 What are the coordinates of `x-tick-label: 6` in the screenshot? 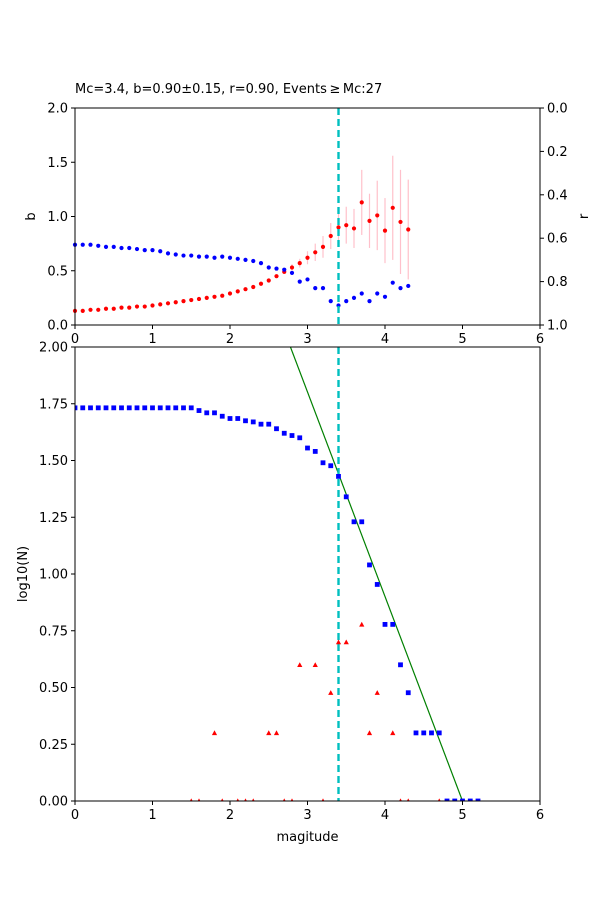 It's located at (540, 339).